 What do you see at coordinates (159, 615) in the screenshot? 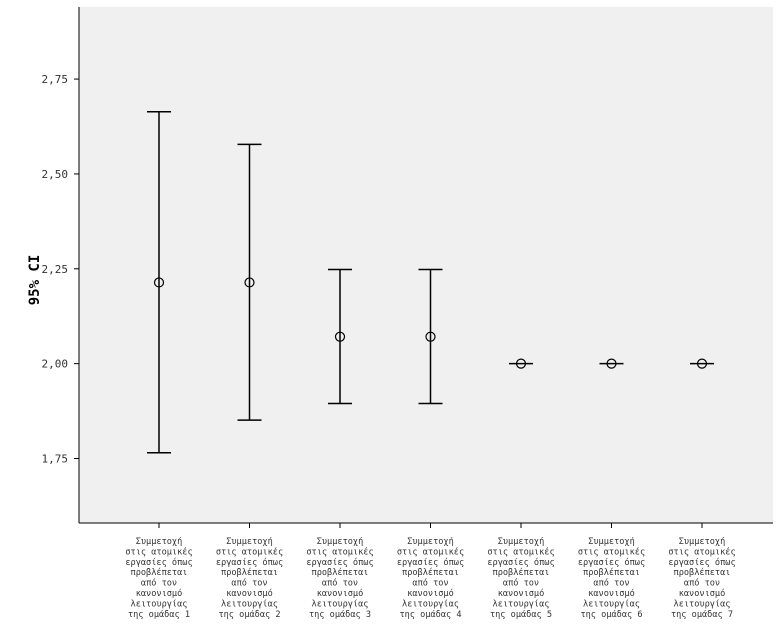
I see `x-tick-label-line: της ομάδας 1` at bounding box center [159, 615].